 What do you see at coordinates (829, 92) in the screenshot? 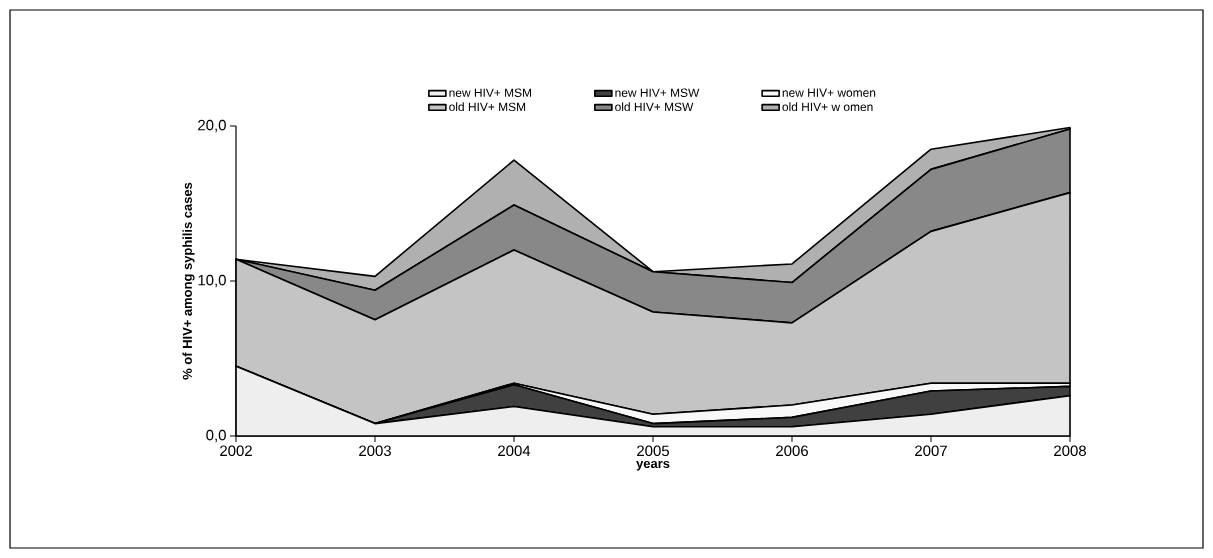
I see `legend-label: new HIV+ women` at bounding box center [829, 92].